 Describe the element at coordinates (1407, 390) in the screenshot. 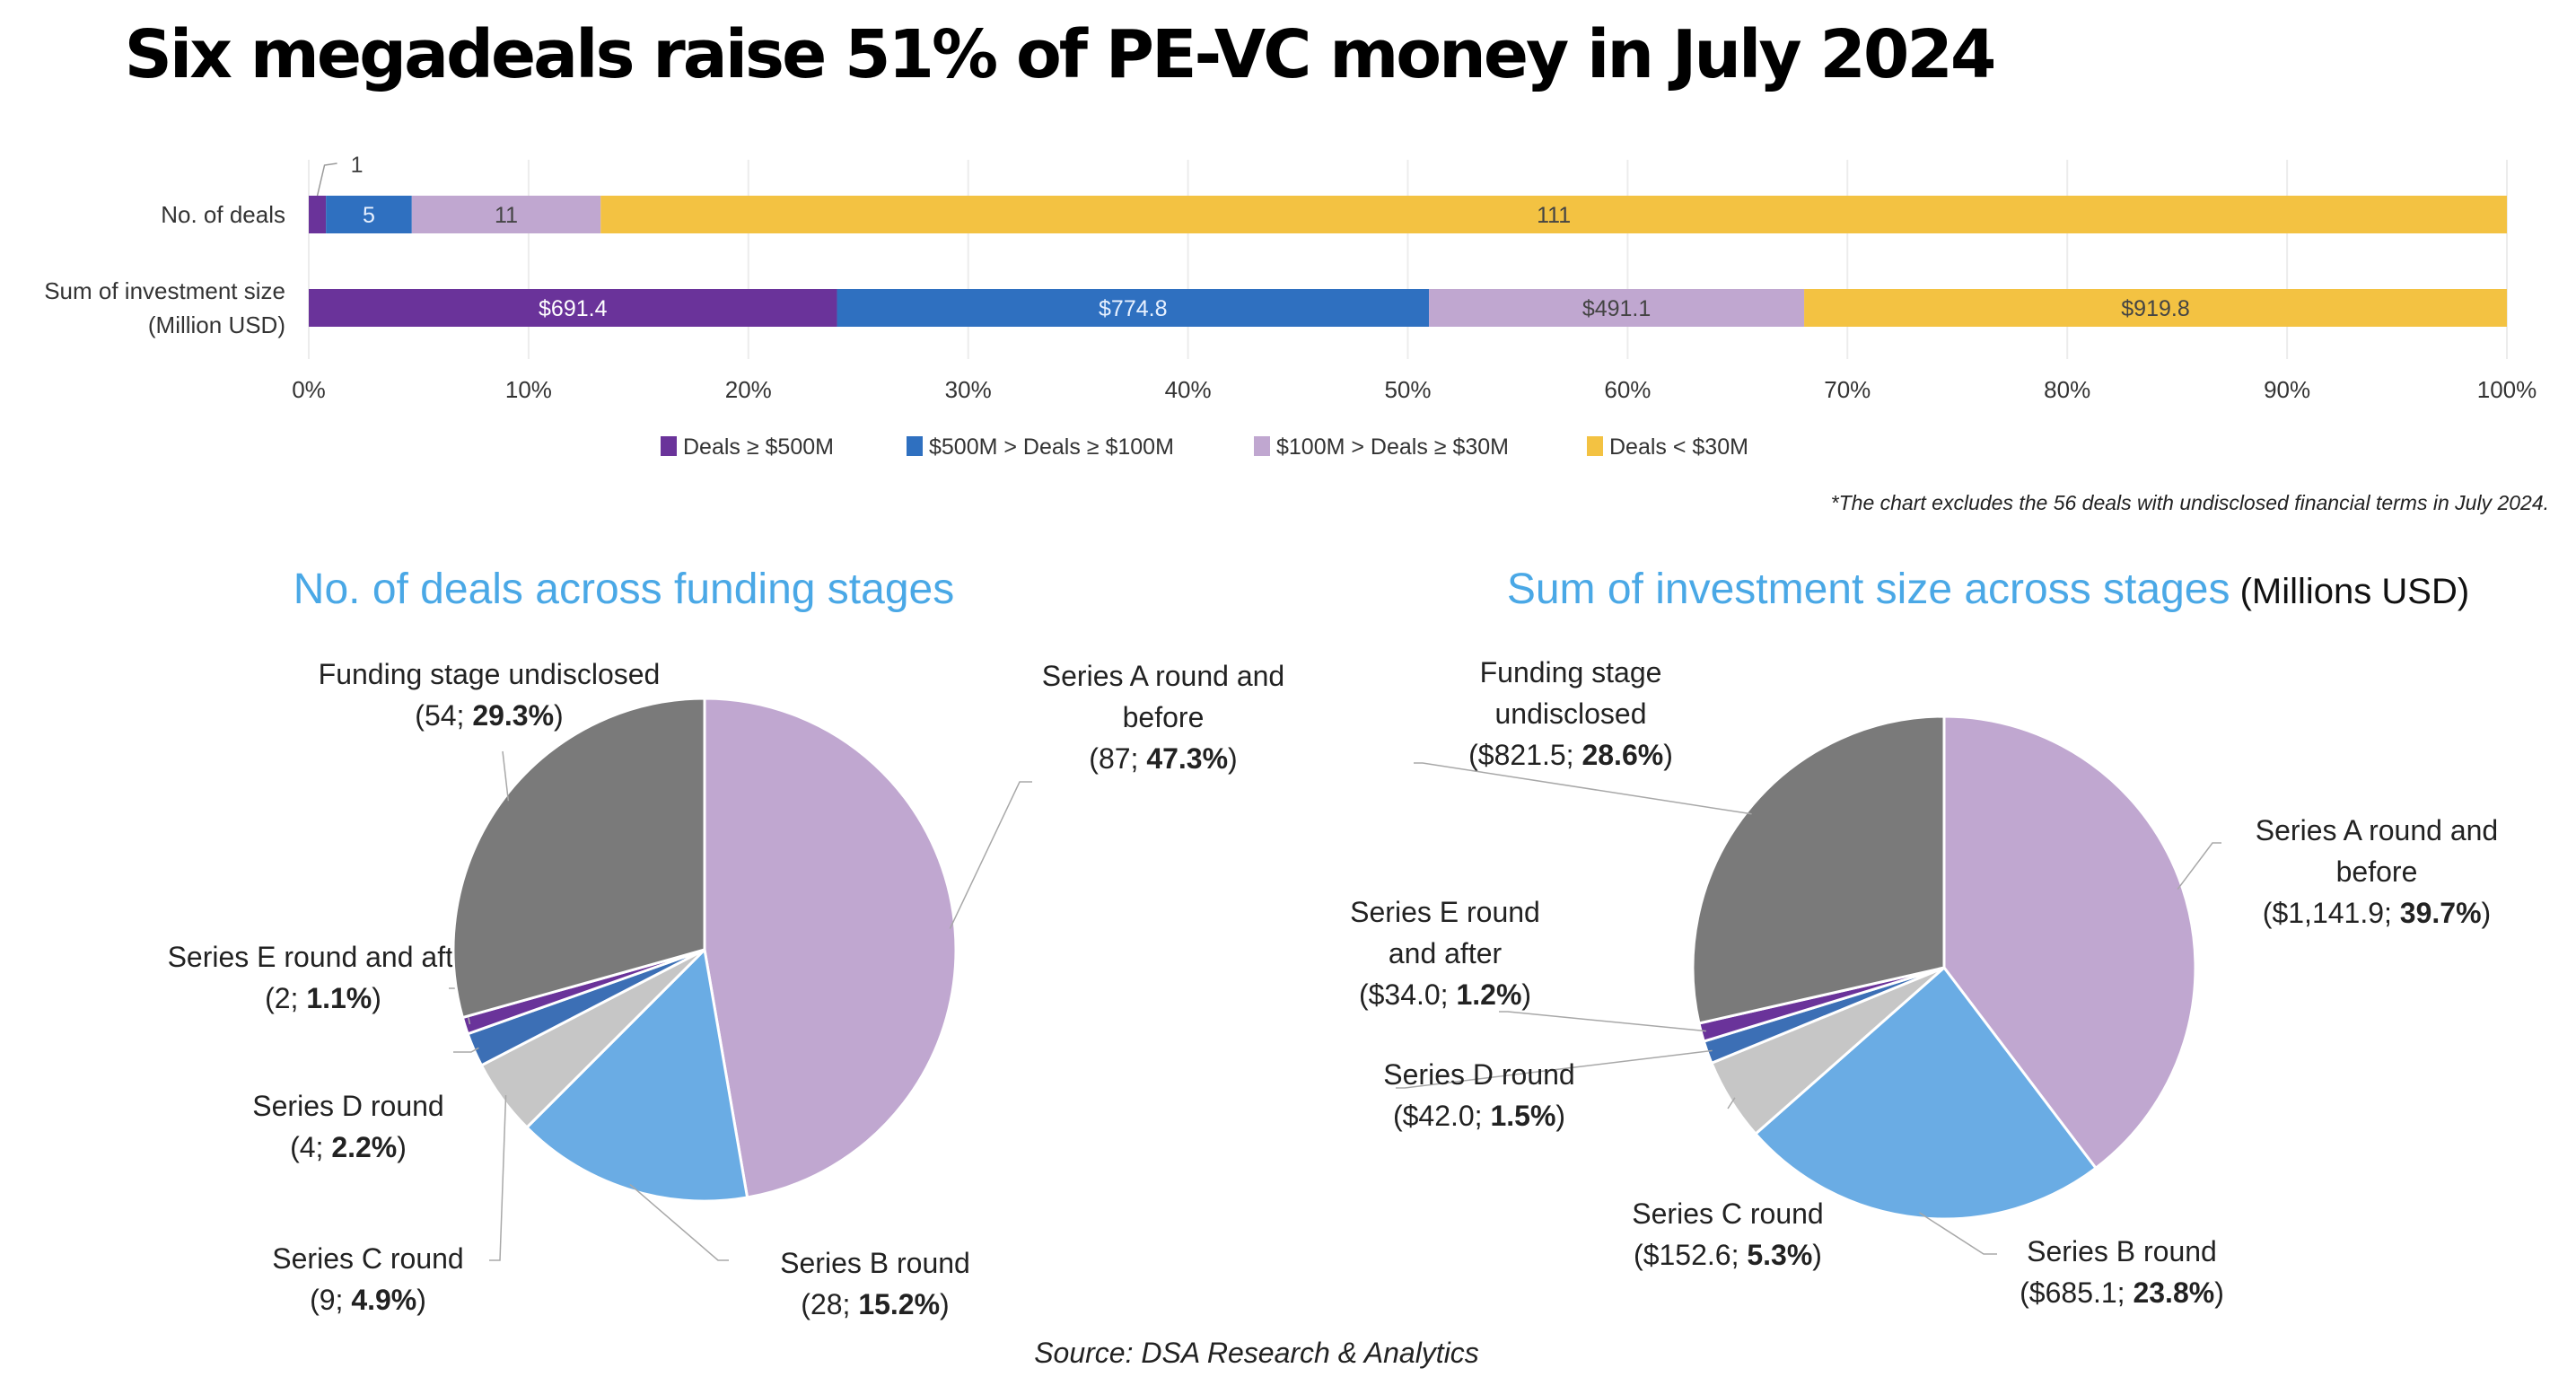

I see `x-tick-label: 50%` at that location.